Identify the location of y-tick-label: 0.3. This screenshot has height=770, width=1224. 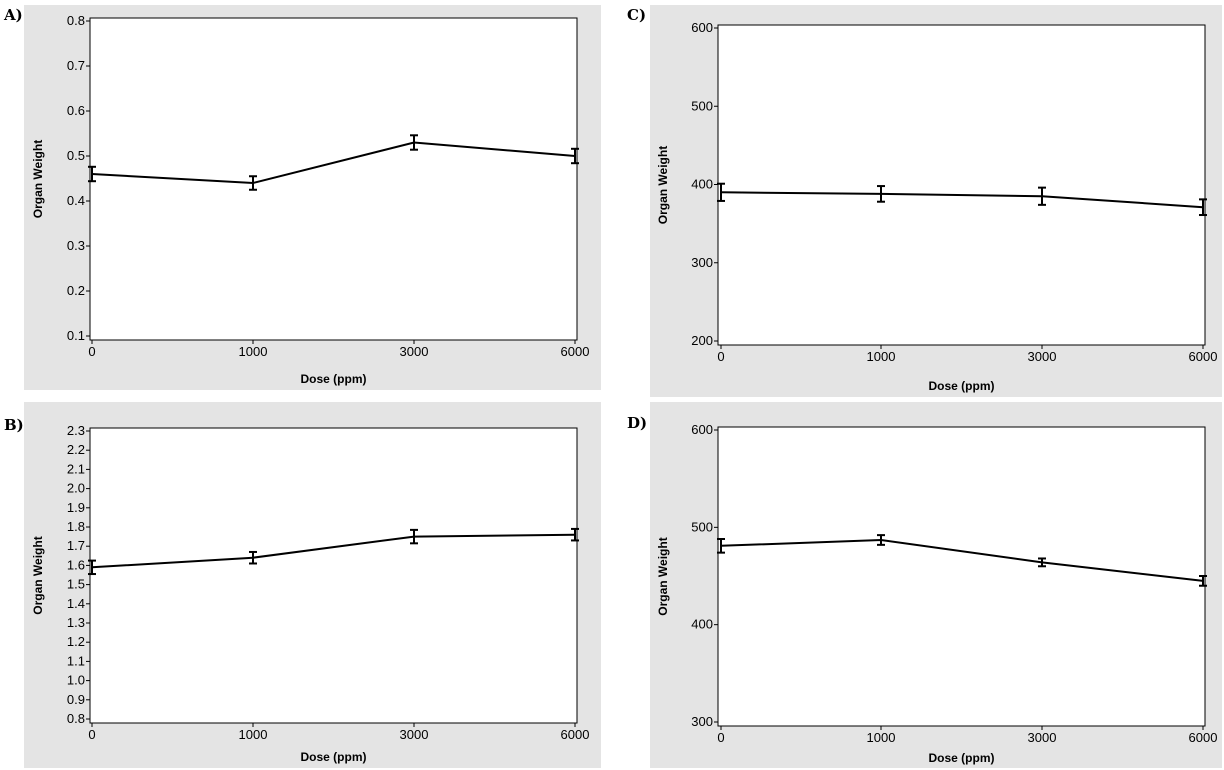
(76, 245).